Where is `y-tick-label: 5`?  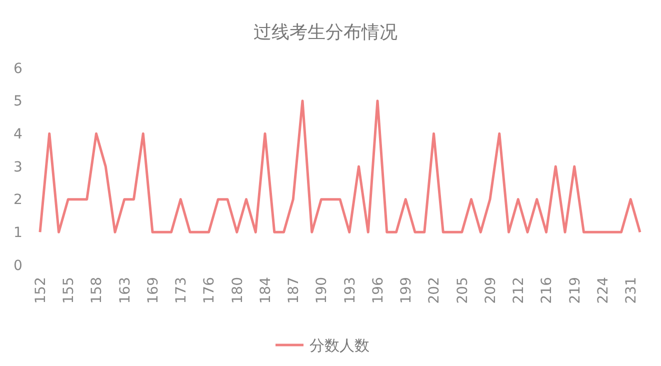 y-tick-label: 5 is located at coordinates (18, 102).